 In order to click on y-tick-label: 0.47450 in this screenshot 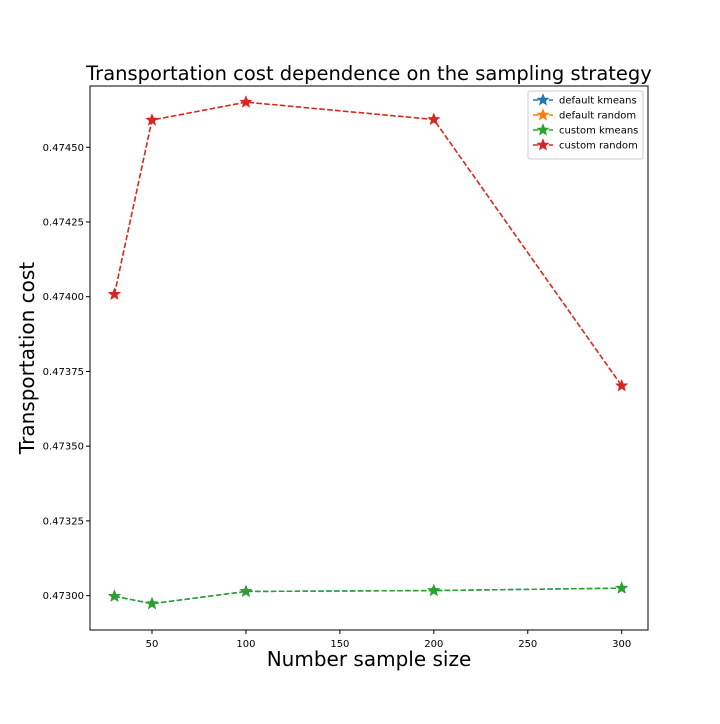, I will do `click(63, 148)`.